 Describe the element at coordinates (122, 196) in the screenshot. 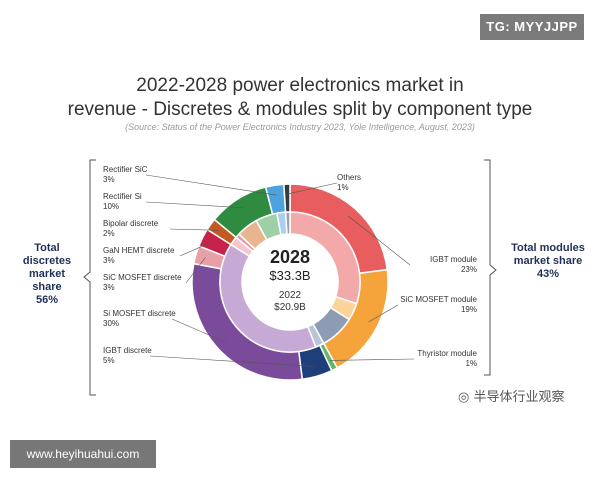

I see `label-rectifier-si: Rectifier Si` at that location.